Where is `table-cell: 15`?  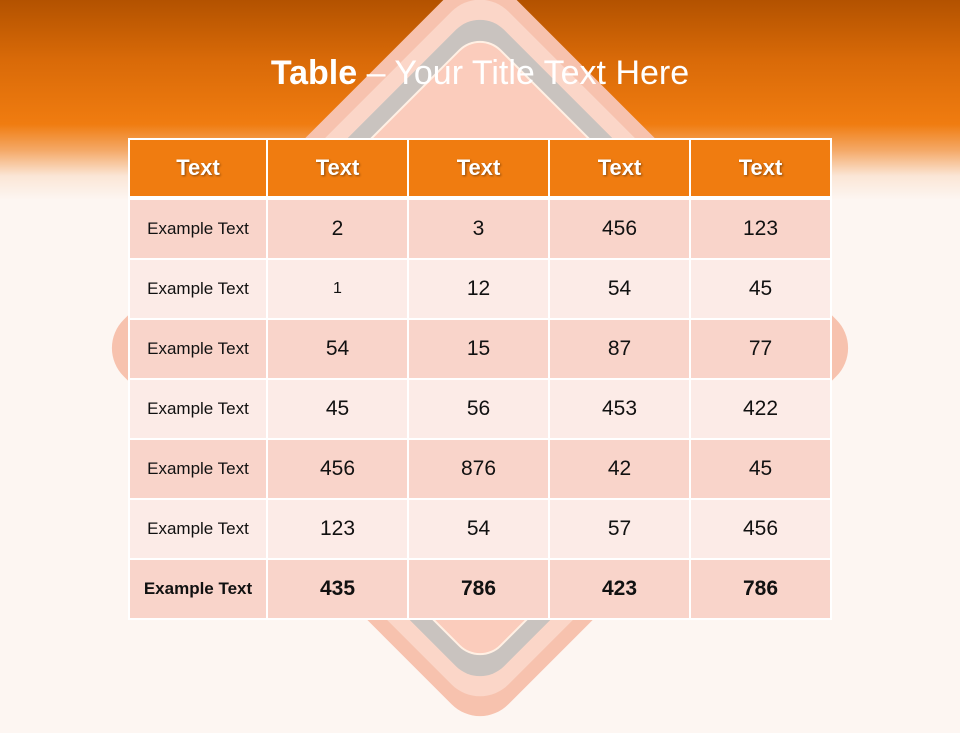
table-cell: 15 is located at coordinates (478, 349).